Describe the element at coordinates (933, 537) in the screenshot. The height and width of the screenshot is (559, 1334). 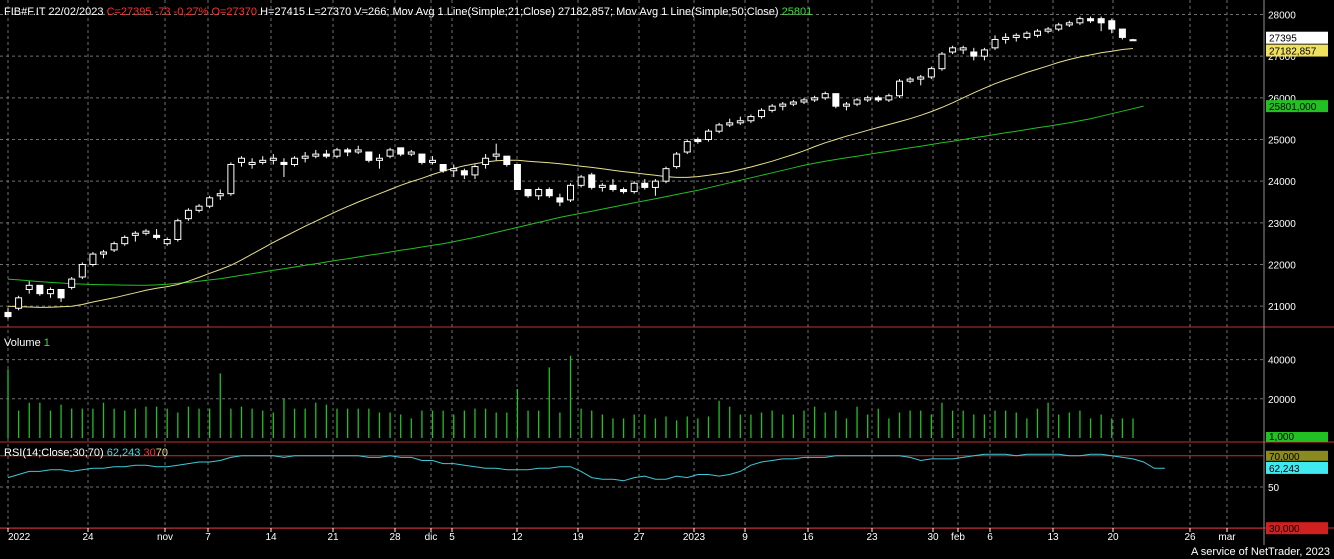
I see `x-tick-label: 30` at that location.